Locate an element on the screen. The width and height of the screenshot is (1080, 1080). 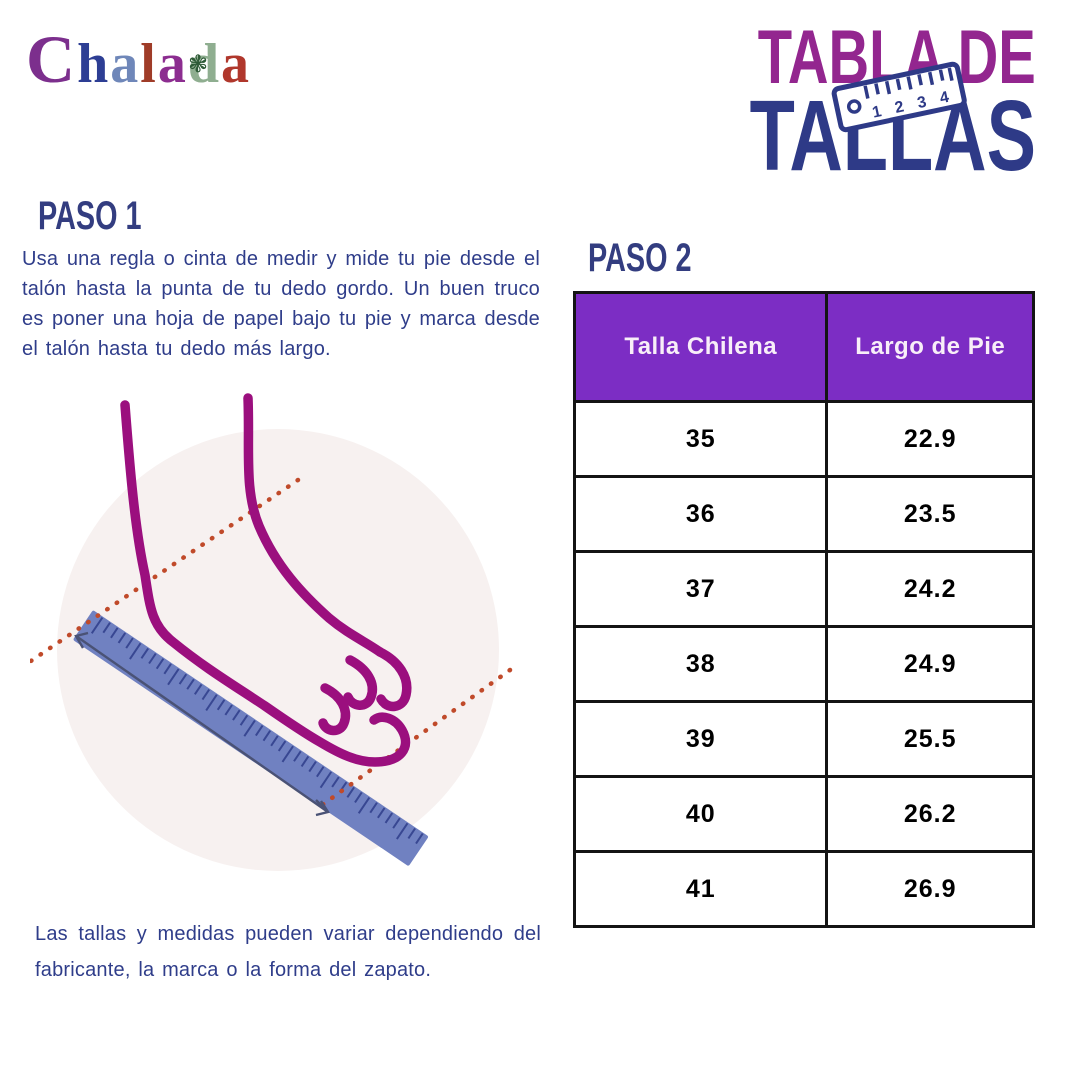
step-2-heading: PASO 2 is located at coordinates (660, 258).